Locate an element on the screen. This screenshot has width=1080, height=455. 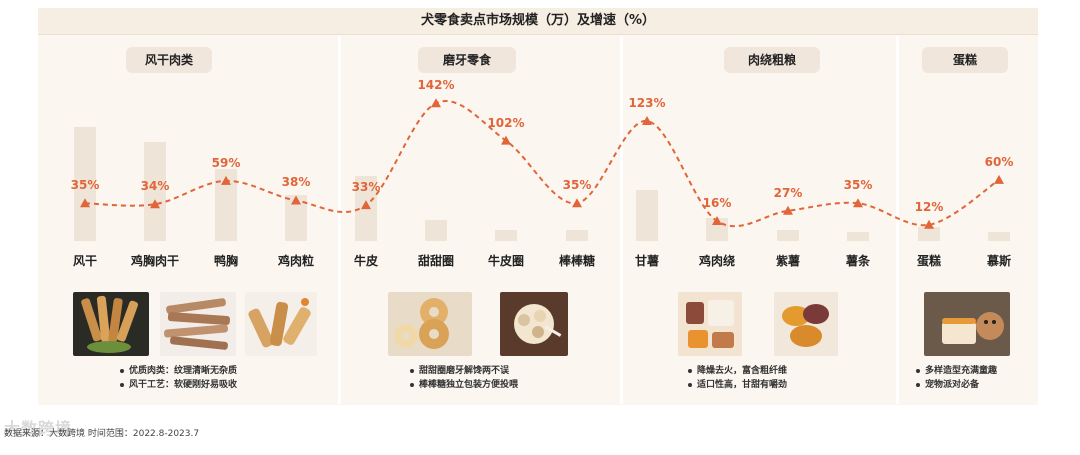
x-tick-label: 蛋糕 is located at coordinates (928, 261).